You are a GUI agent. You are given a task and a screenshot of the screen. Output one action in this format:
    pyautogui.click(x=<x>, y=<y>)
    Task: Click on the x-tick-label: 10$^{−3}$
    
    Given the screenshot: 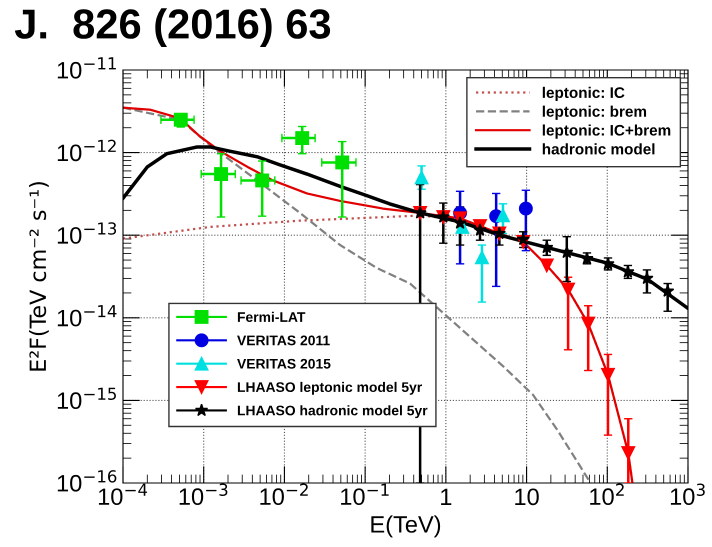 What is the action you would take?
    pyautogui.click(x=204, y=494)
    